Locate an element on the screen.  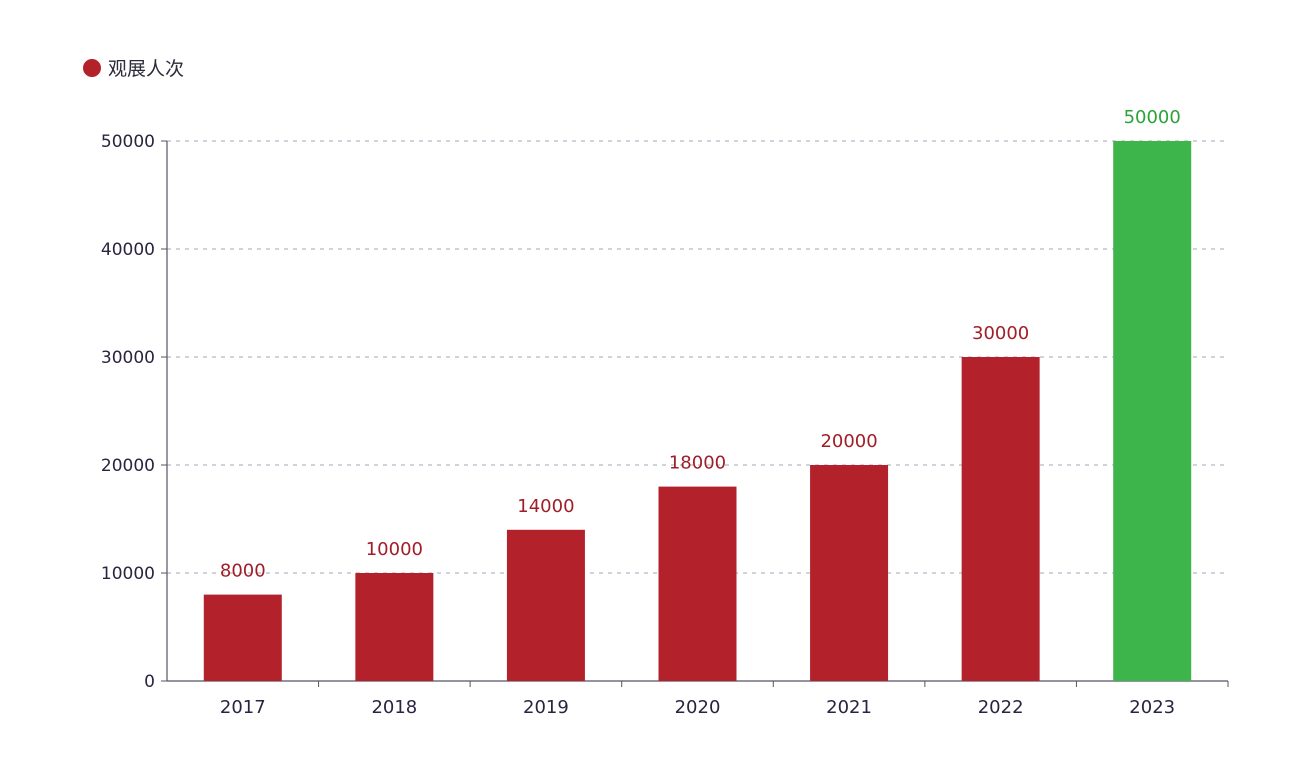
bar-2019 is located at coordinates (545, 605).